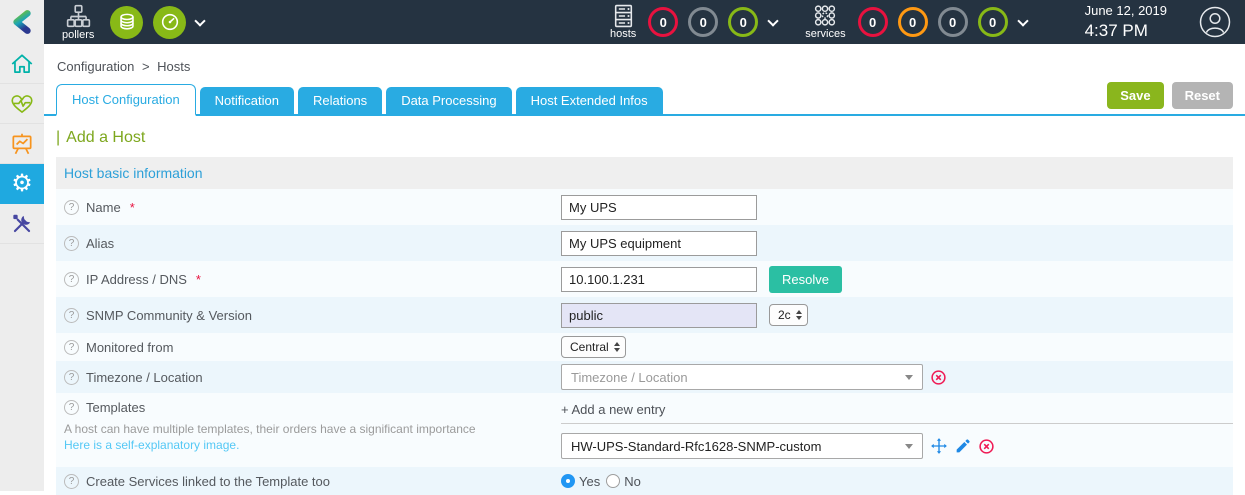 This screenshot has height=495, width=1245. What do you see at coordinates (246, 100) in the screenshot?
I see `tab-notification: Notification` at bounding box center [246, 100].